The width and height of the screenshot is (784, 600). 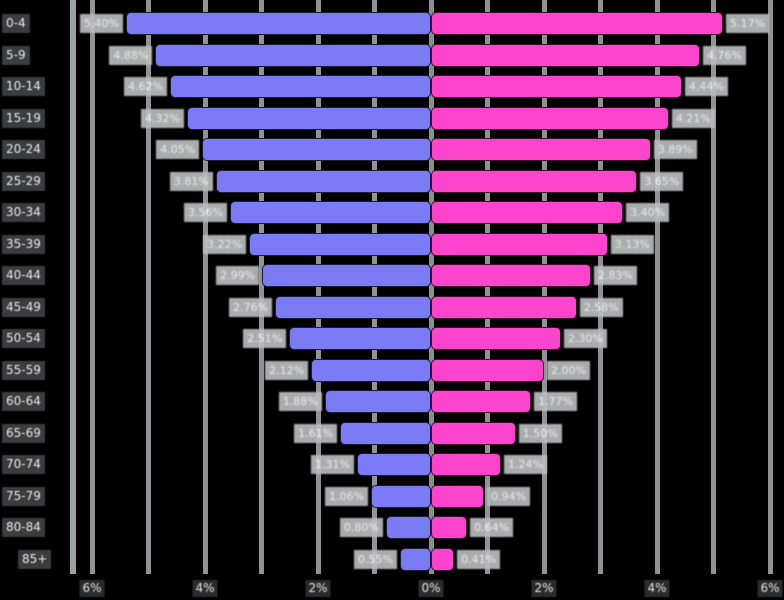 What do you see at coordinates (23, 370) in the screenshot?
I see `age-group-label: 55-59` at bounding box center [23, 370].